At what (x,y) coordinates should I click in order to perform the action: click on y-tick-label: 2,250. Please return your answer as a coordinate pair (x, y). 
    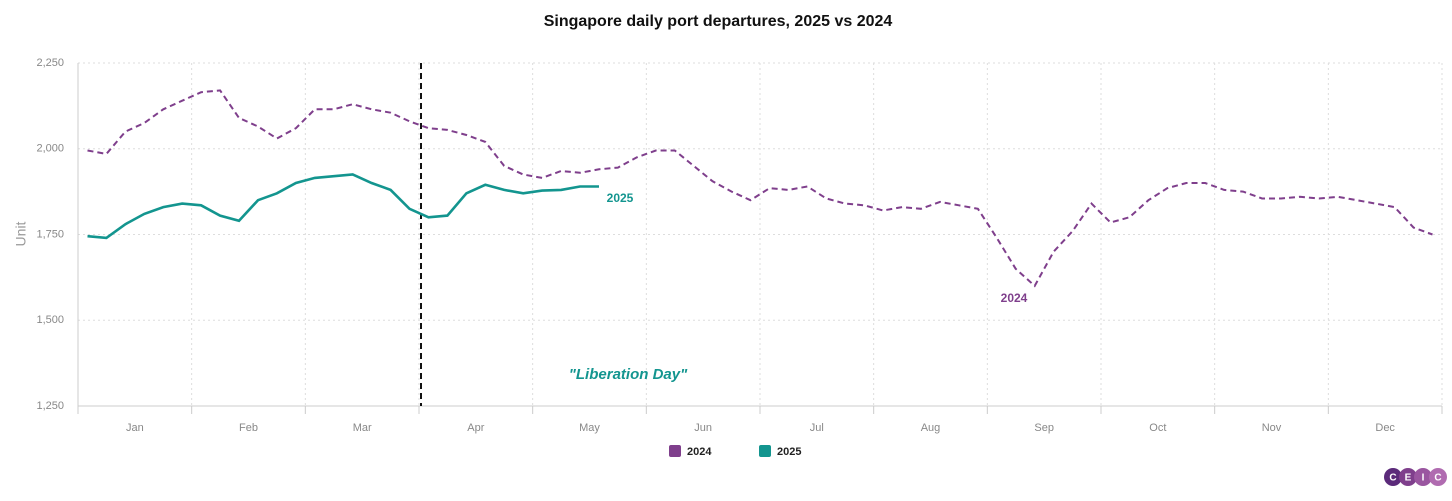
    Looking at the image, I should click on (50, 63).